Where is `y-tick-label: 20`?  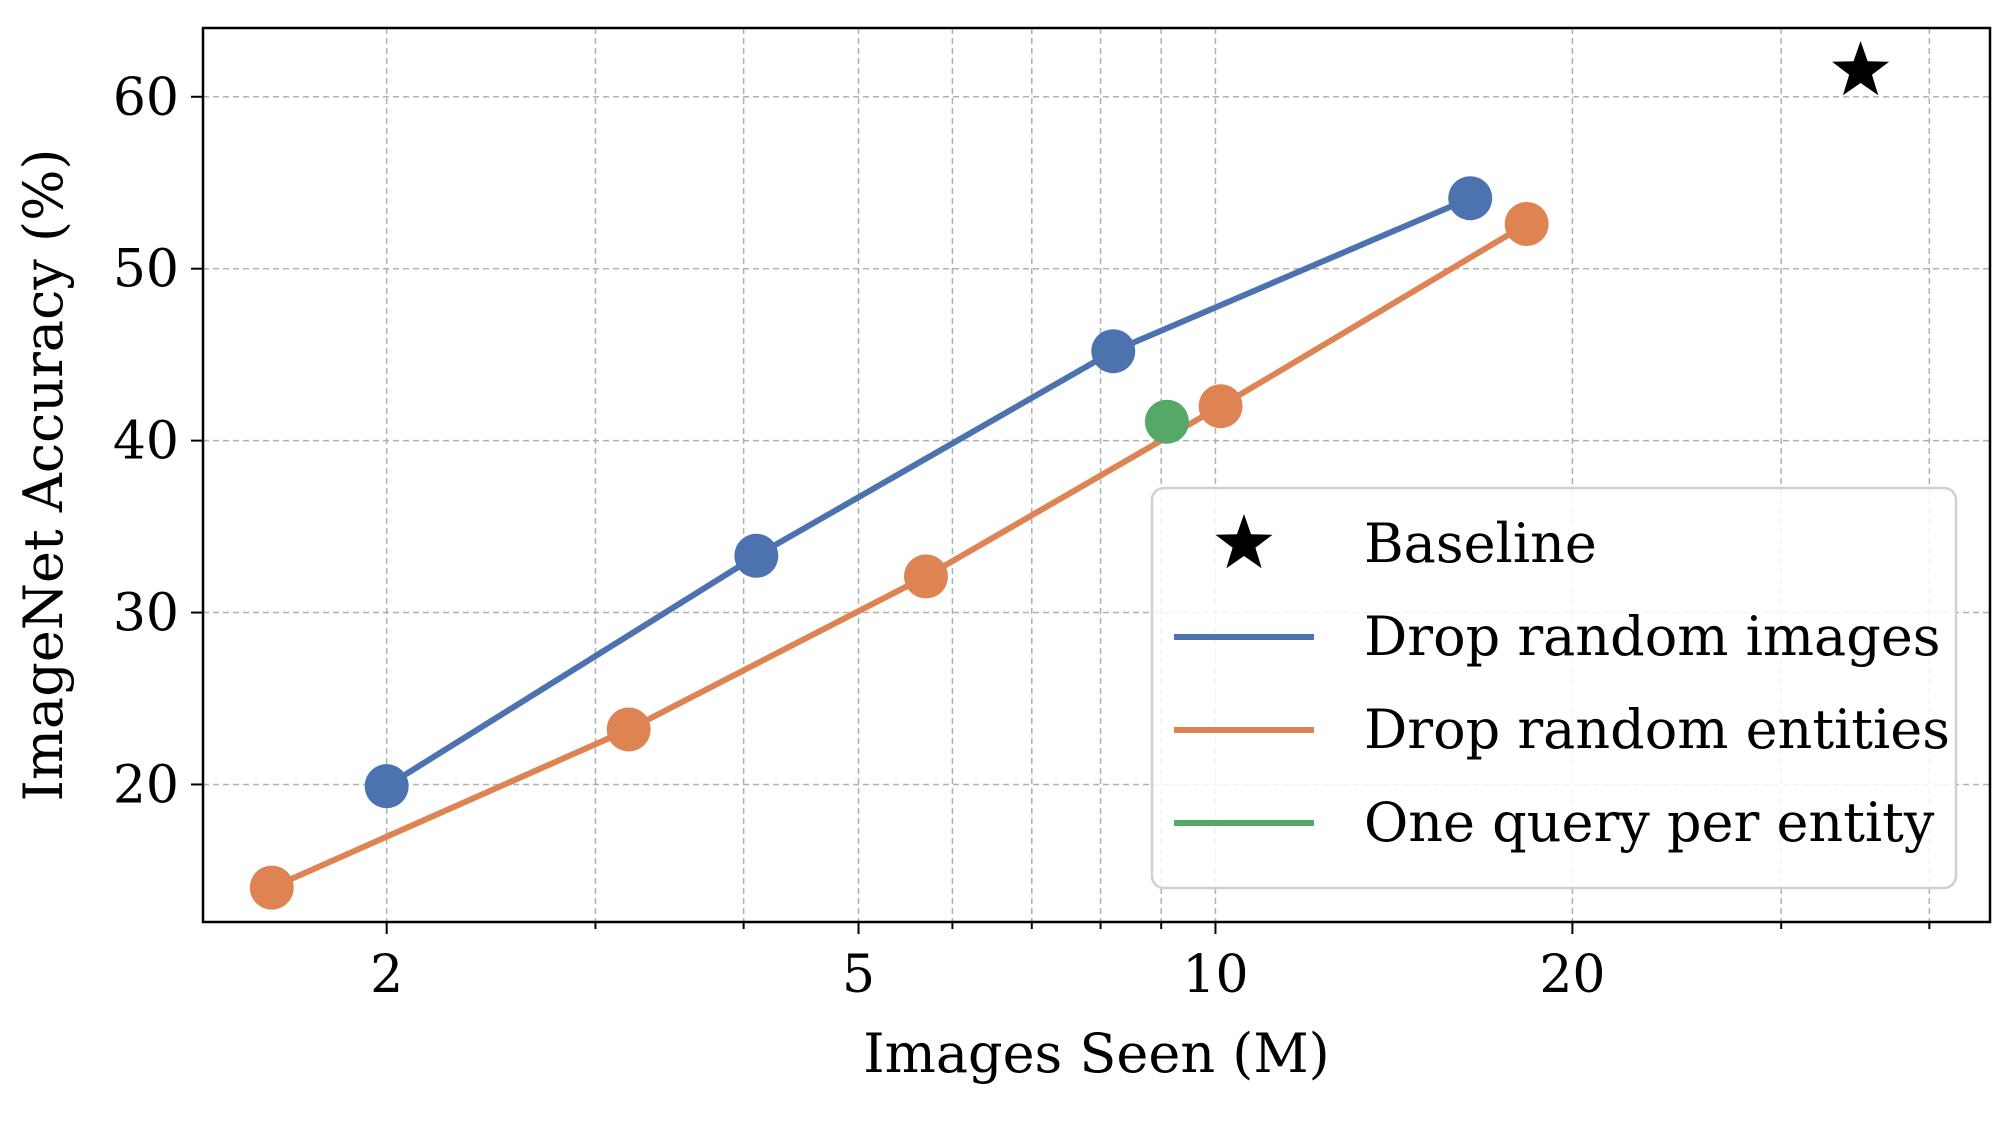 y-tick-label: 20 is located at coordinates (146, 785).